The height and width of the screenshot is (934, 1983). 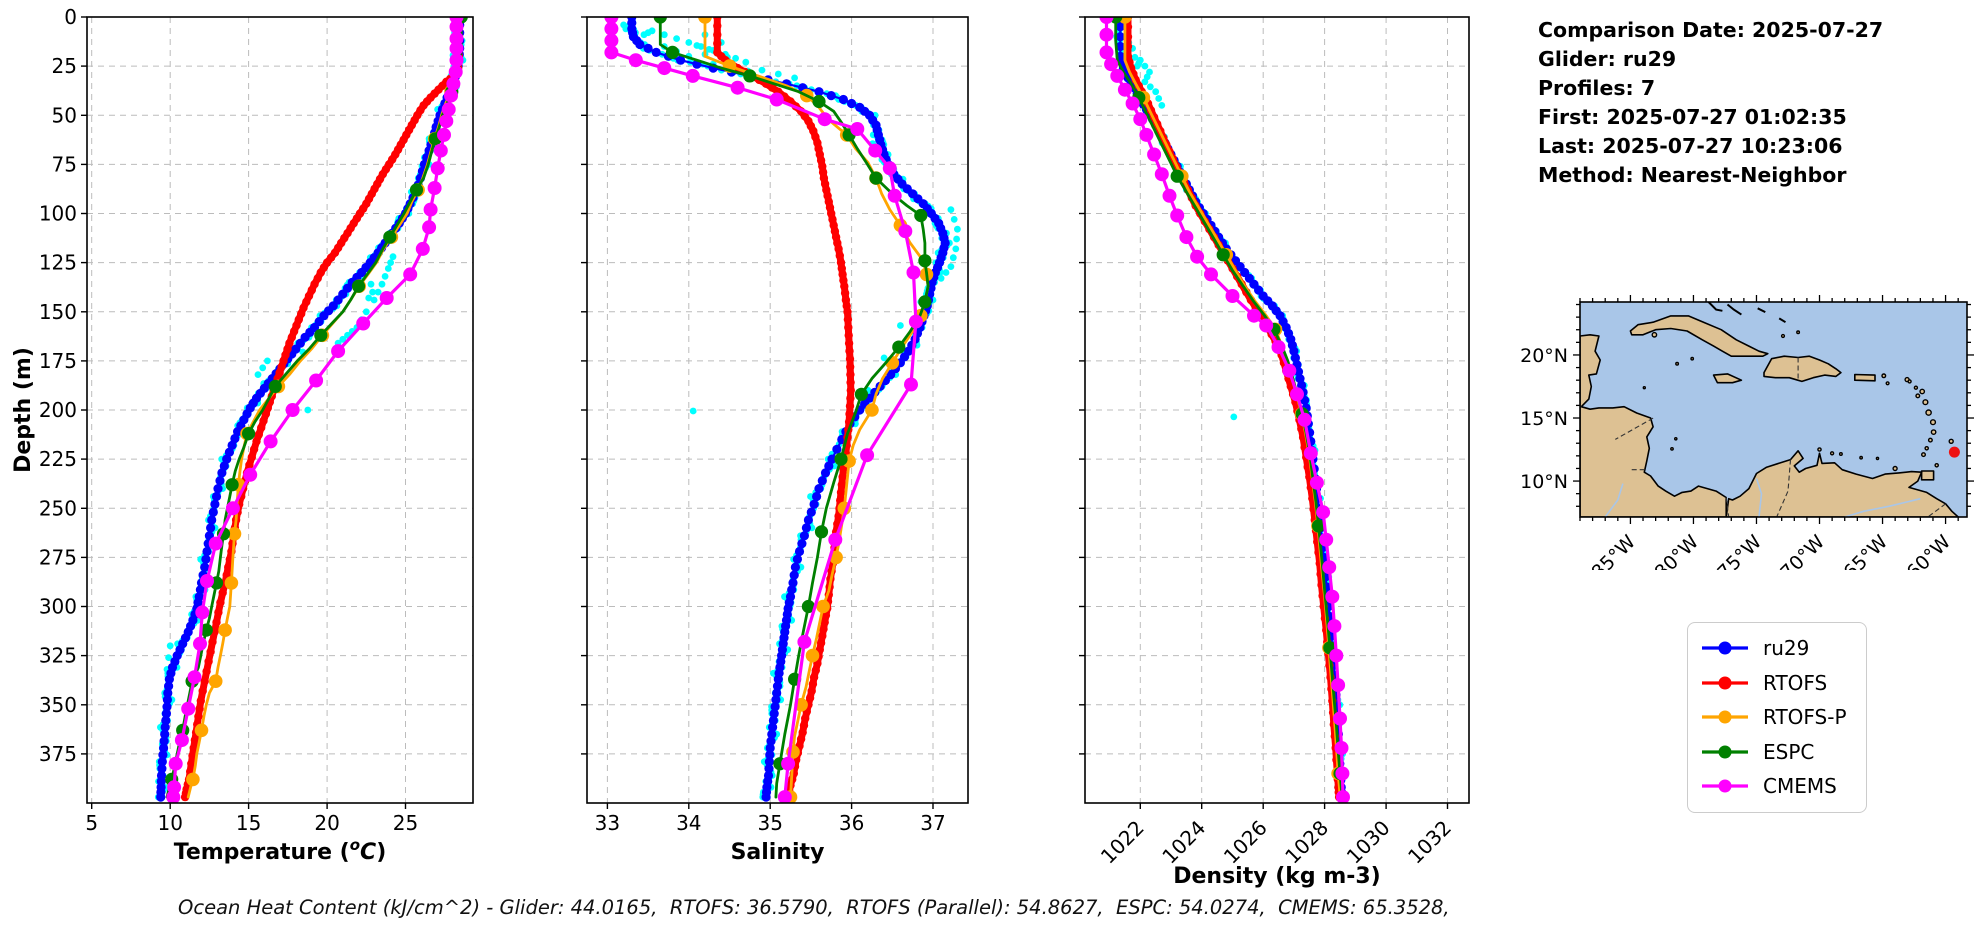 What do you see at coordinates (58, 508) in the screenshot?
I see `depth-tick-label: 250` at bounding box center [58, 508].